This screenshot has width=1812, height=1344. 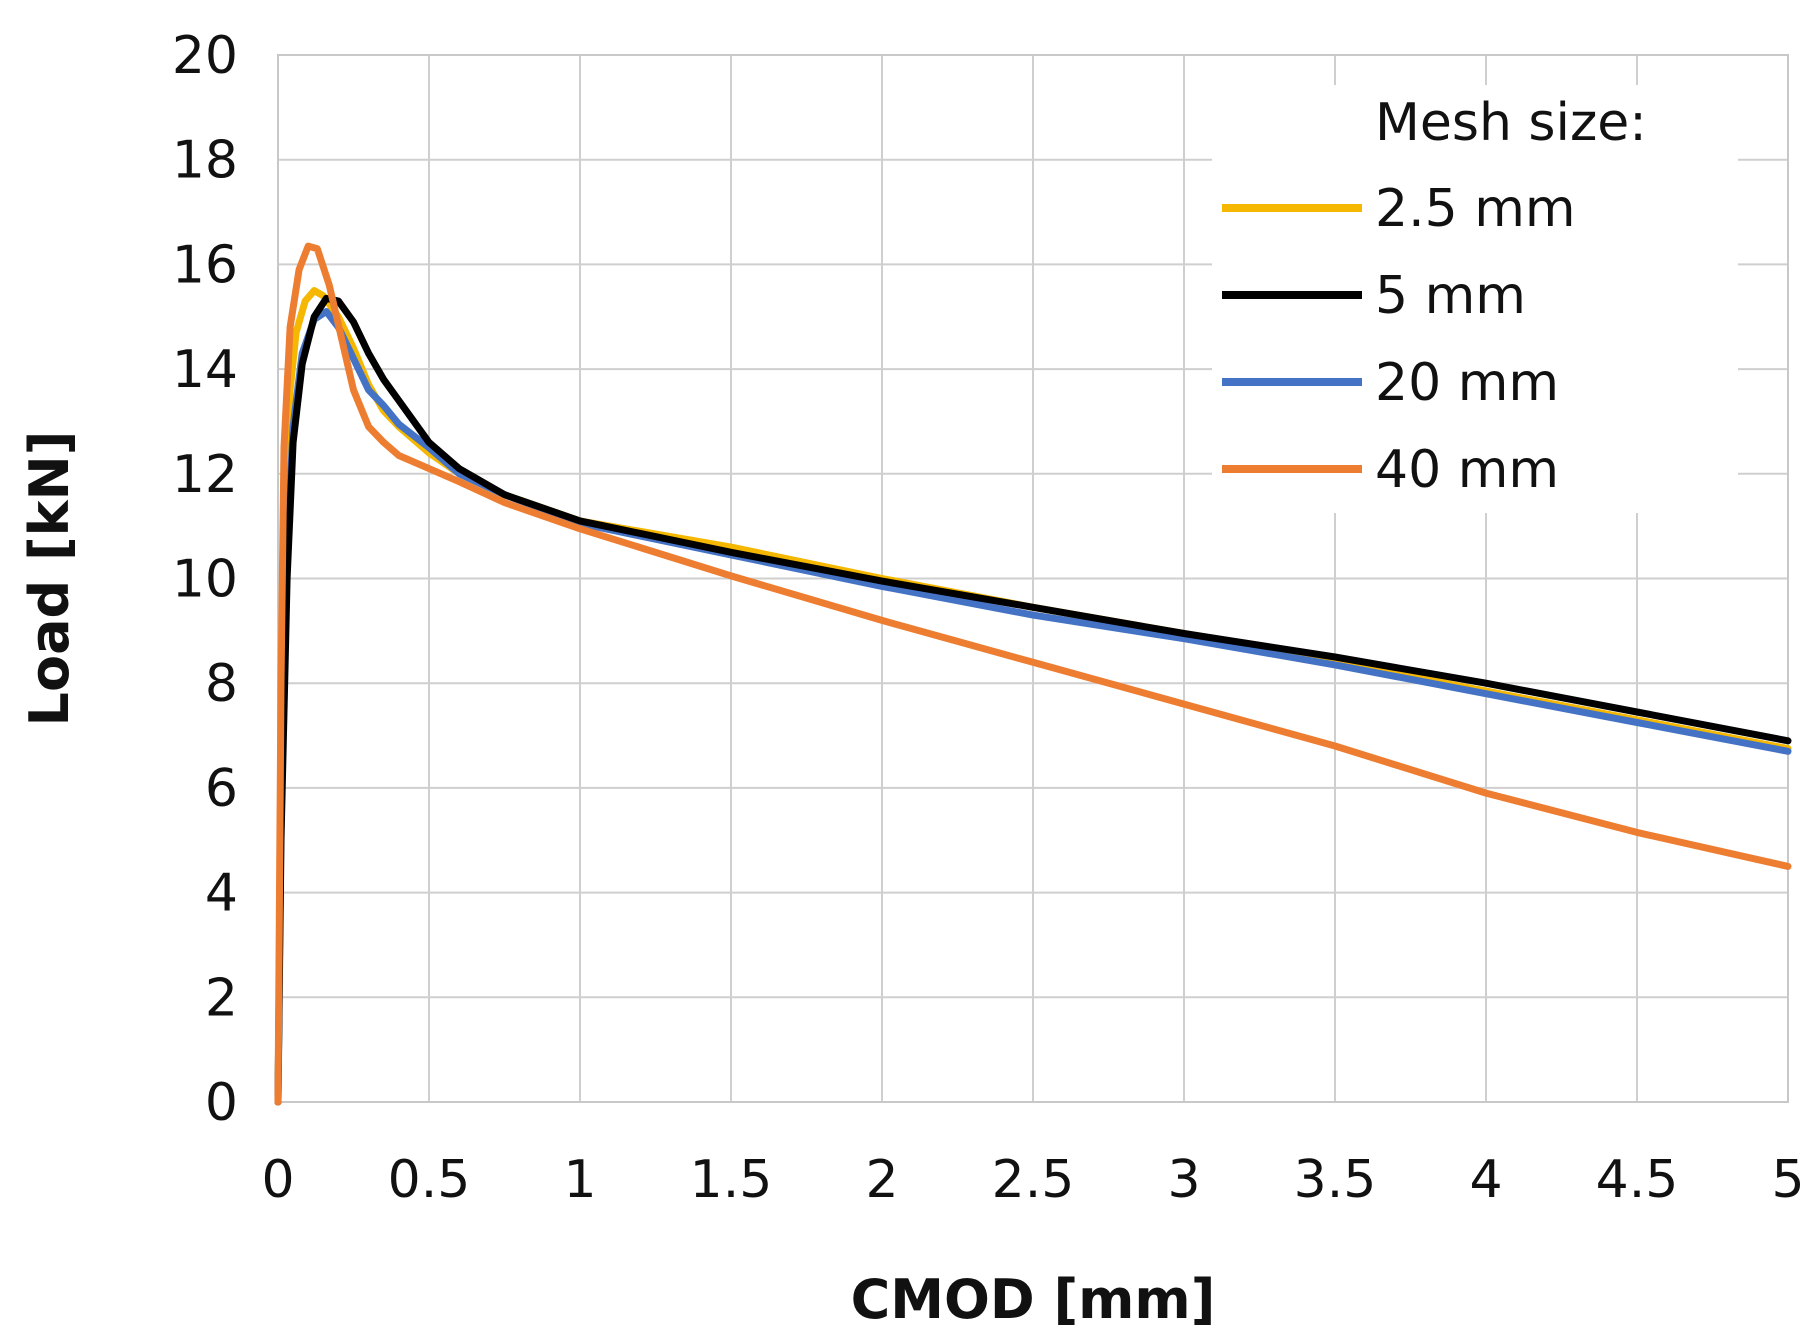 What do you see at coordinates (1450, 296) in the screenshot?
I see `legend-label: 5 mm` at bounding box center [1450, 296].